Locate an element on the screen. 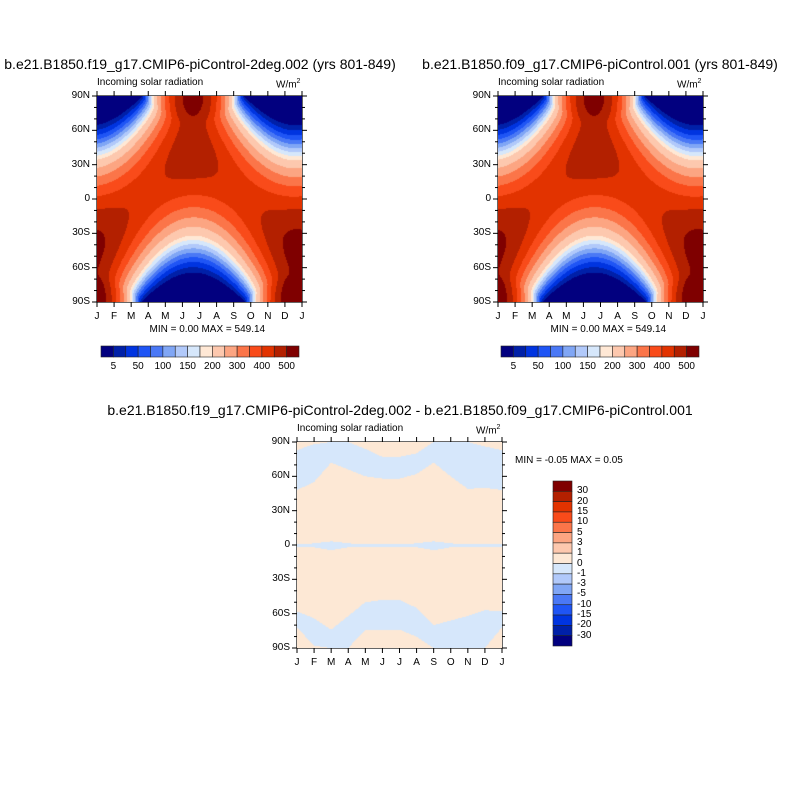  plot-subtitle: Incoming solar radiation is located at coordinates (350, 428).